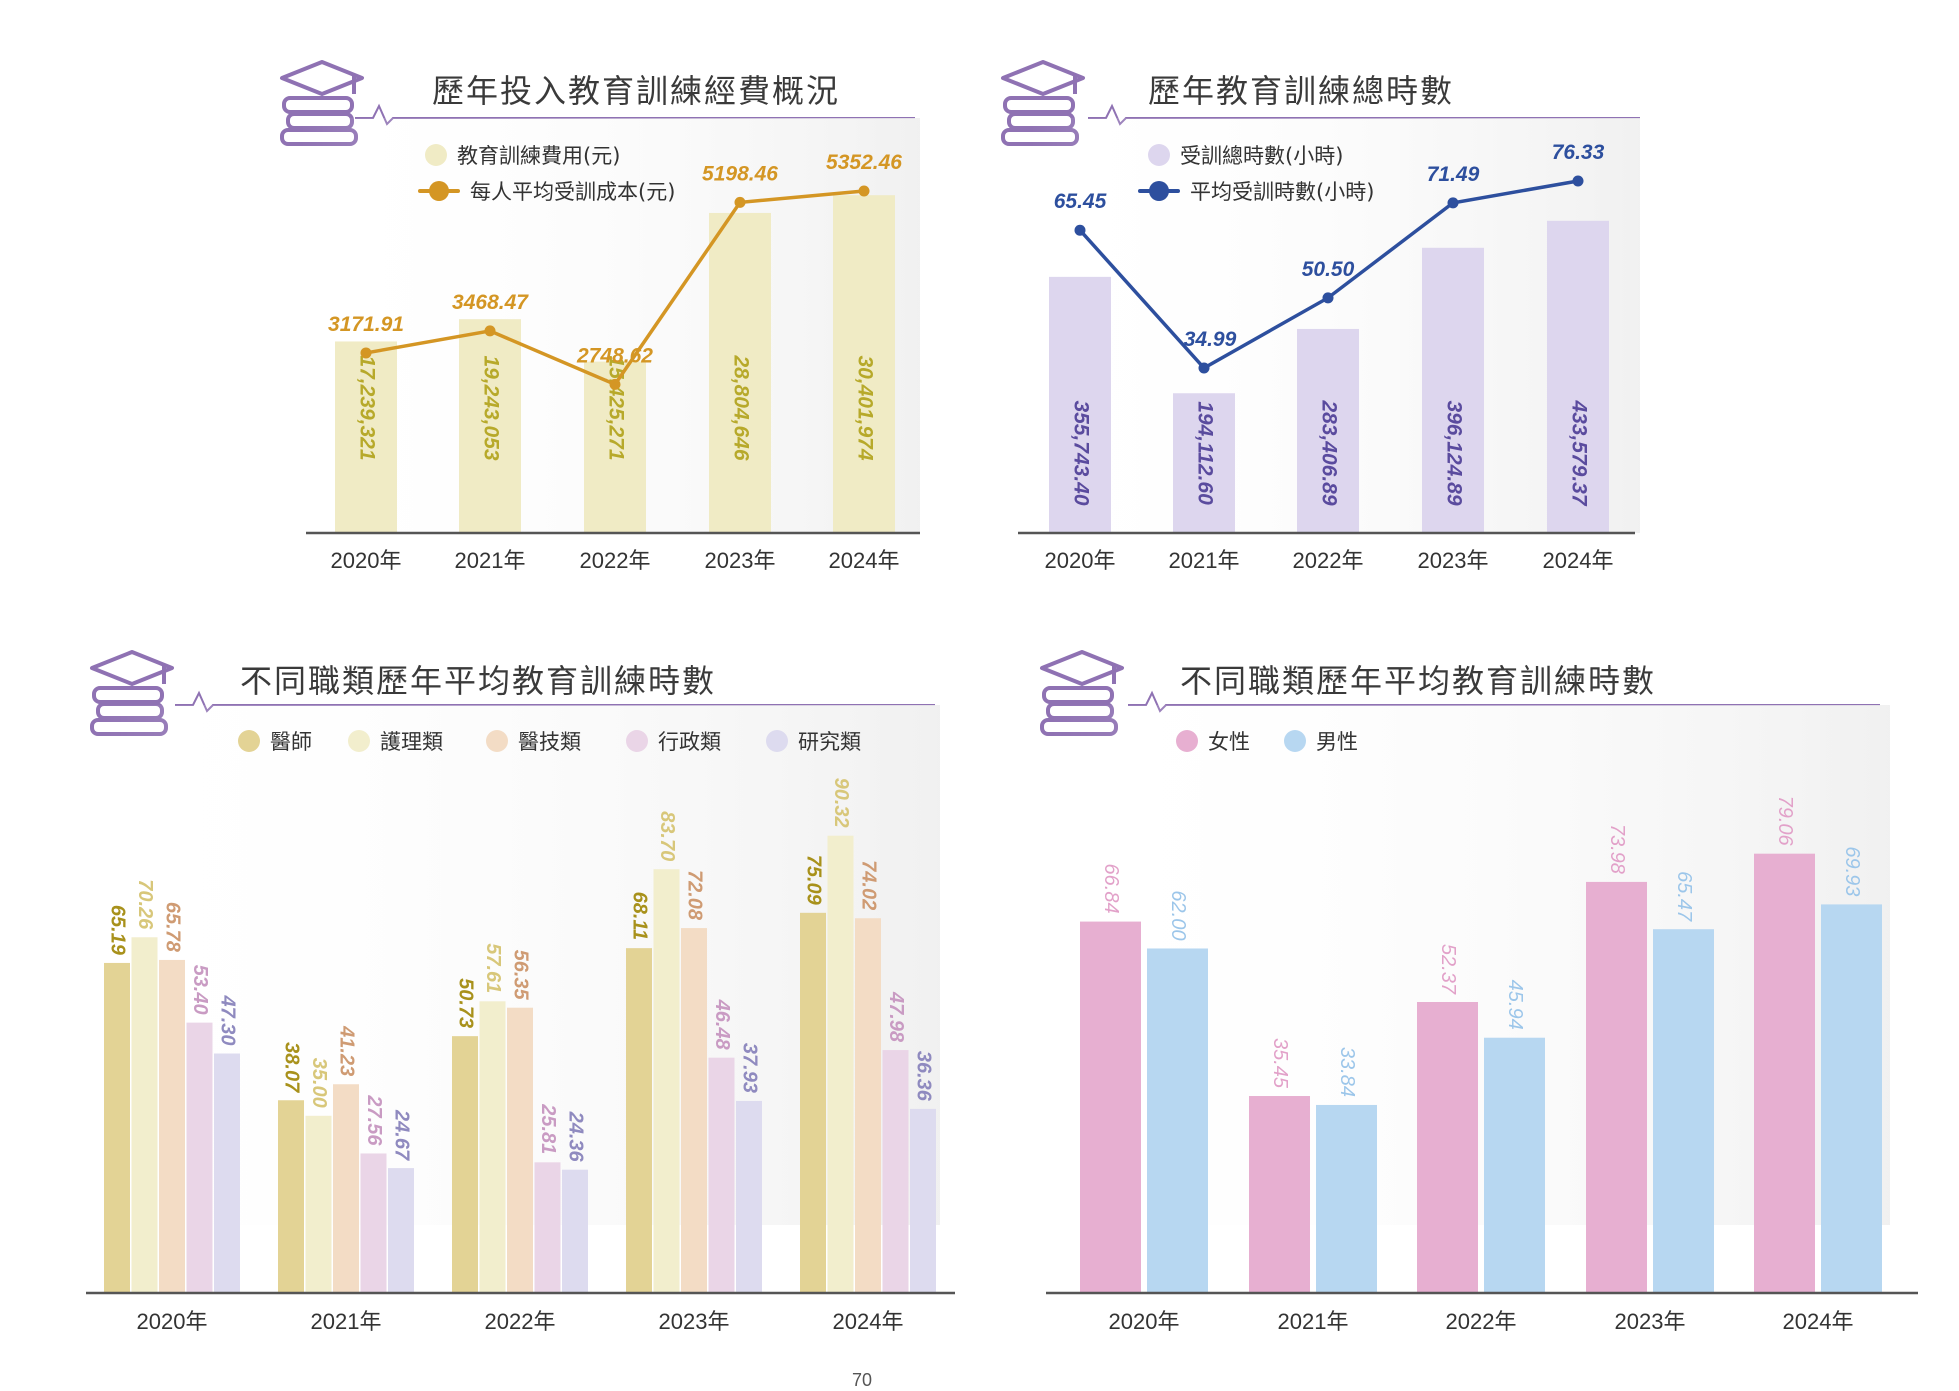  I want to click on legend-label: 醫技類, so click(549, 742).